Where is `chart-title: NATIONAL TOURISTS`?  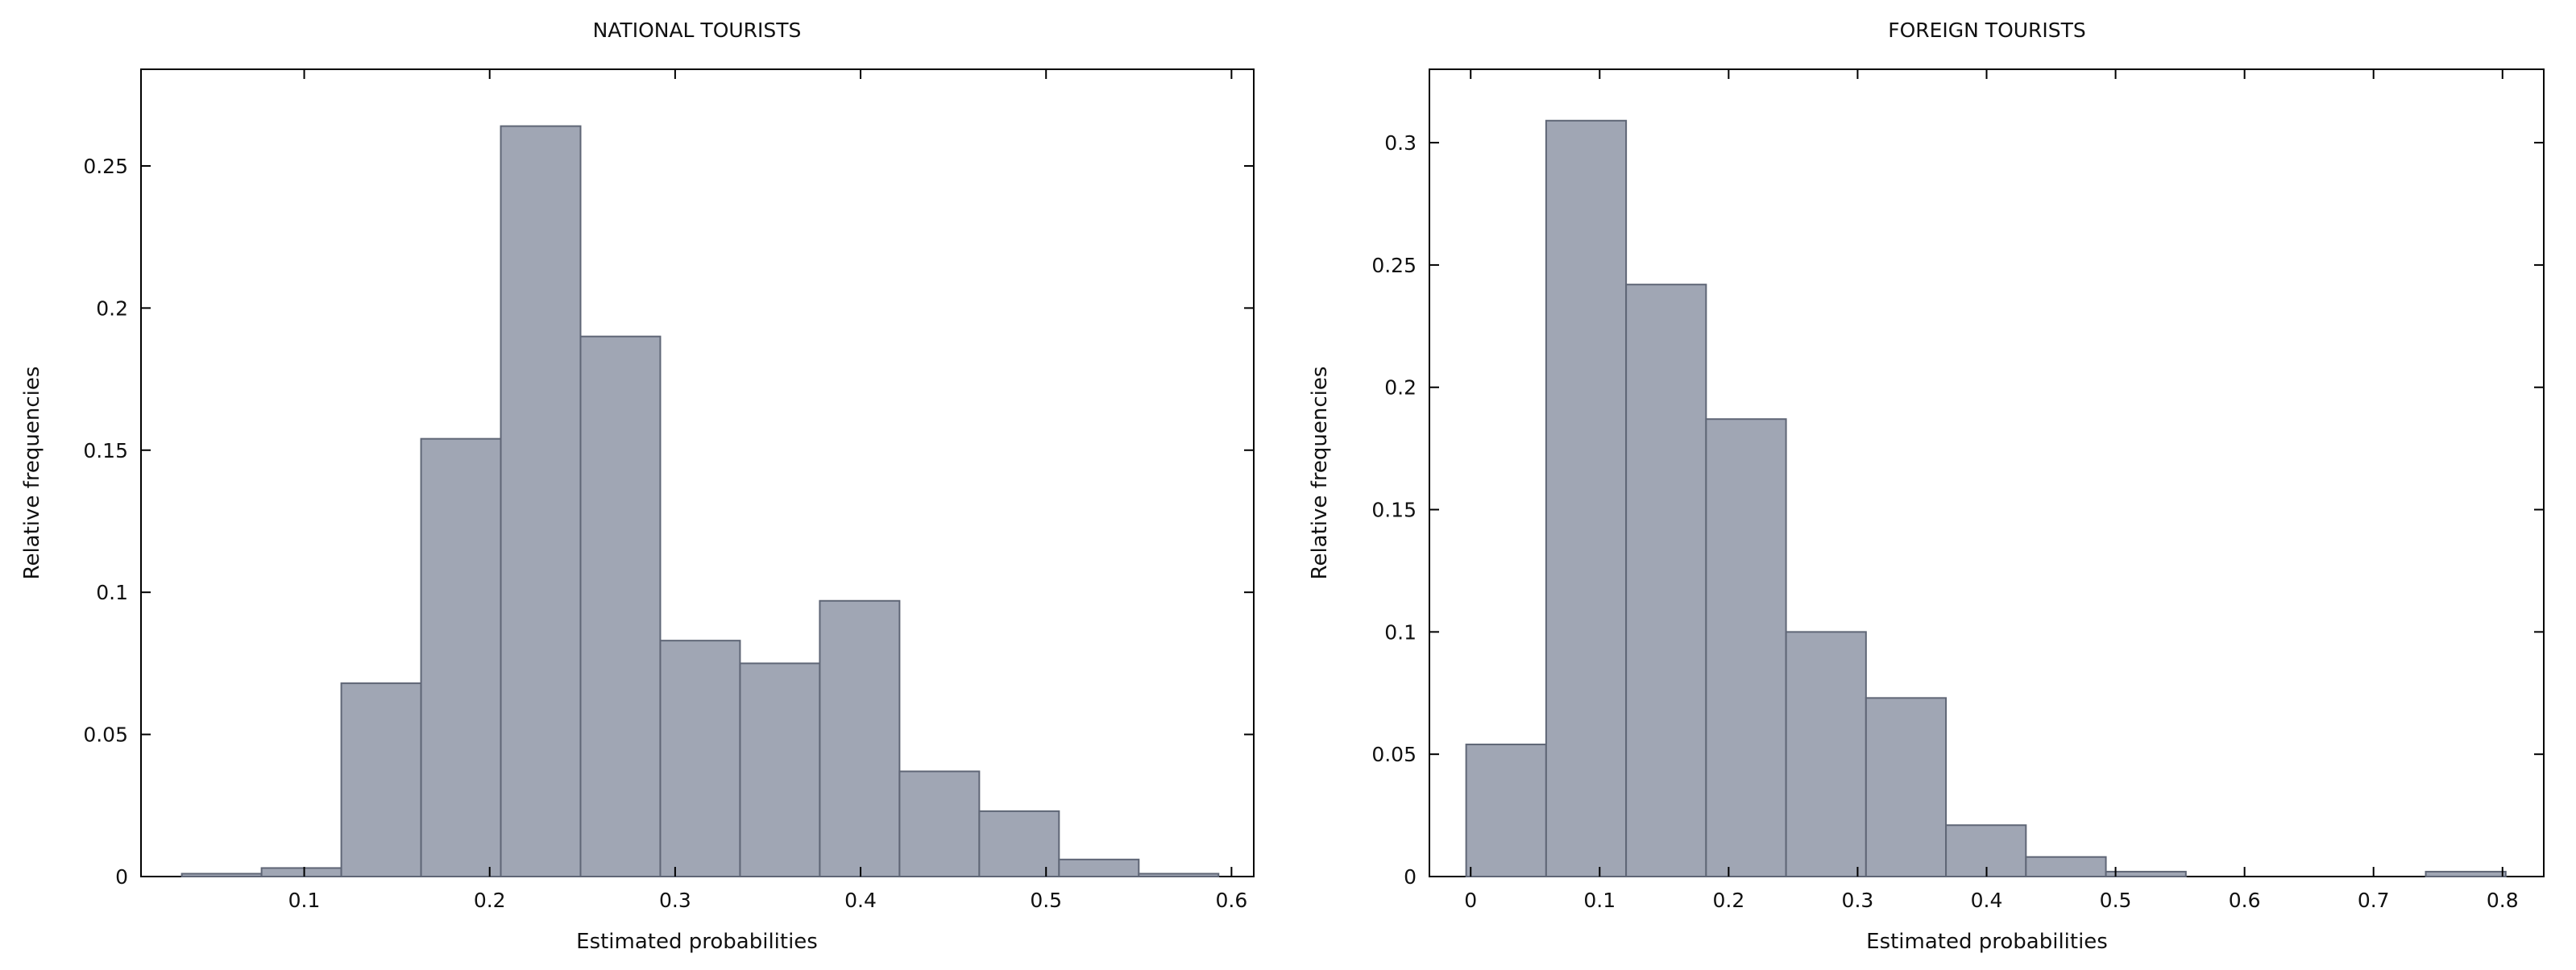 chart-title: NATIONAL TOURISTS is located at coordinates (697, 31).